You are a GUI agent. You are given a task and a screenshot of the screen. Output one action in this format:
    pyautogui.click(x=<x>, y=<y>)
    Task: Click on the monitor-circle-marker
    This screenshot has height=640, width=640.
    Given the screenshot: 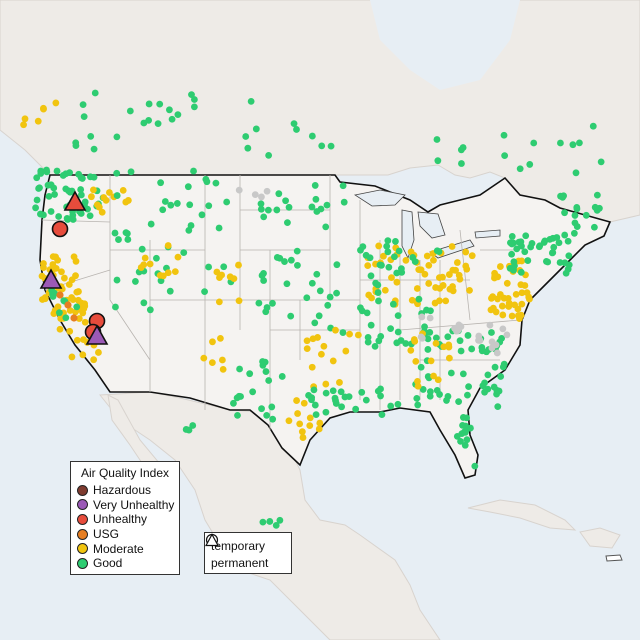 What is the action you would take?
    pyautogui.click(x=60, y=229)
    